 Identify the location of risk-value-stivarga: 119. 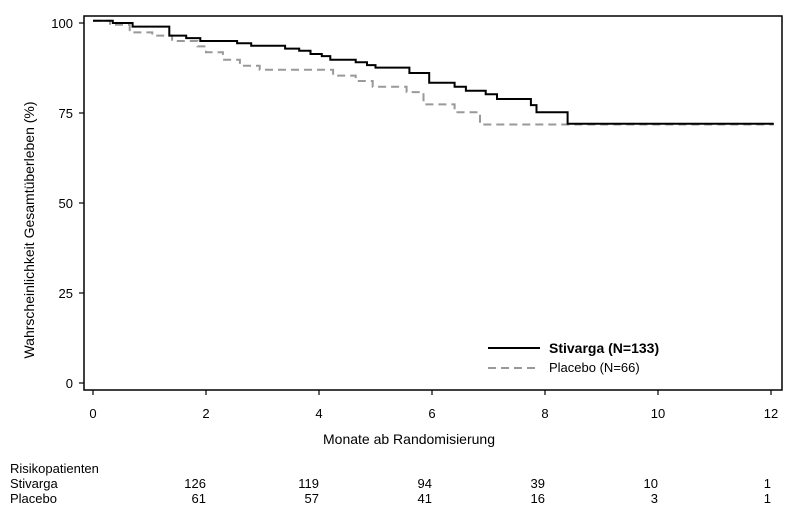
(308, 483).